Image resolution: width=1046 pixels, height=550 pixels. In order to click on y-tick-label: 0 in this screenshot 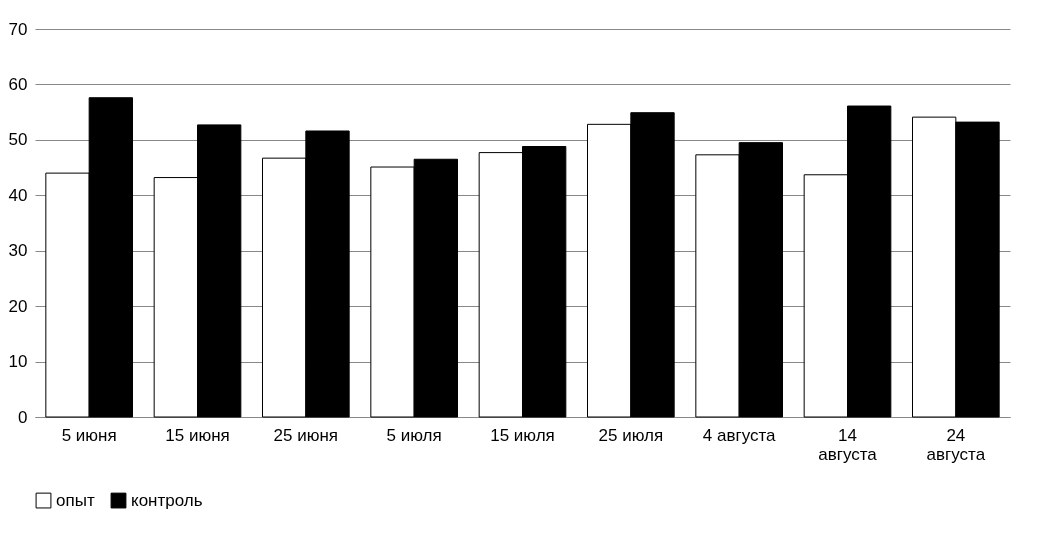, I will do `click(23, 417)`.